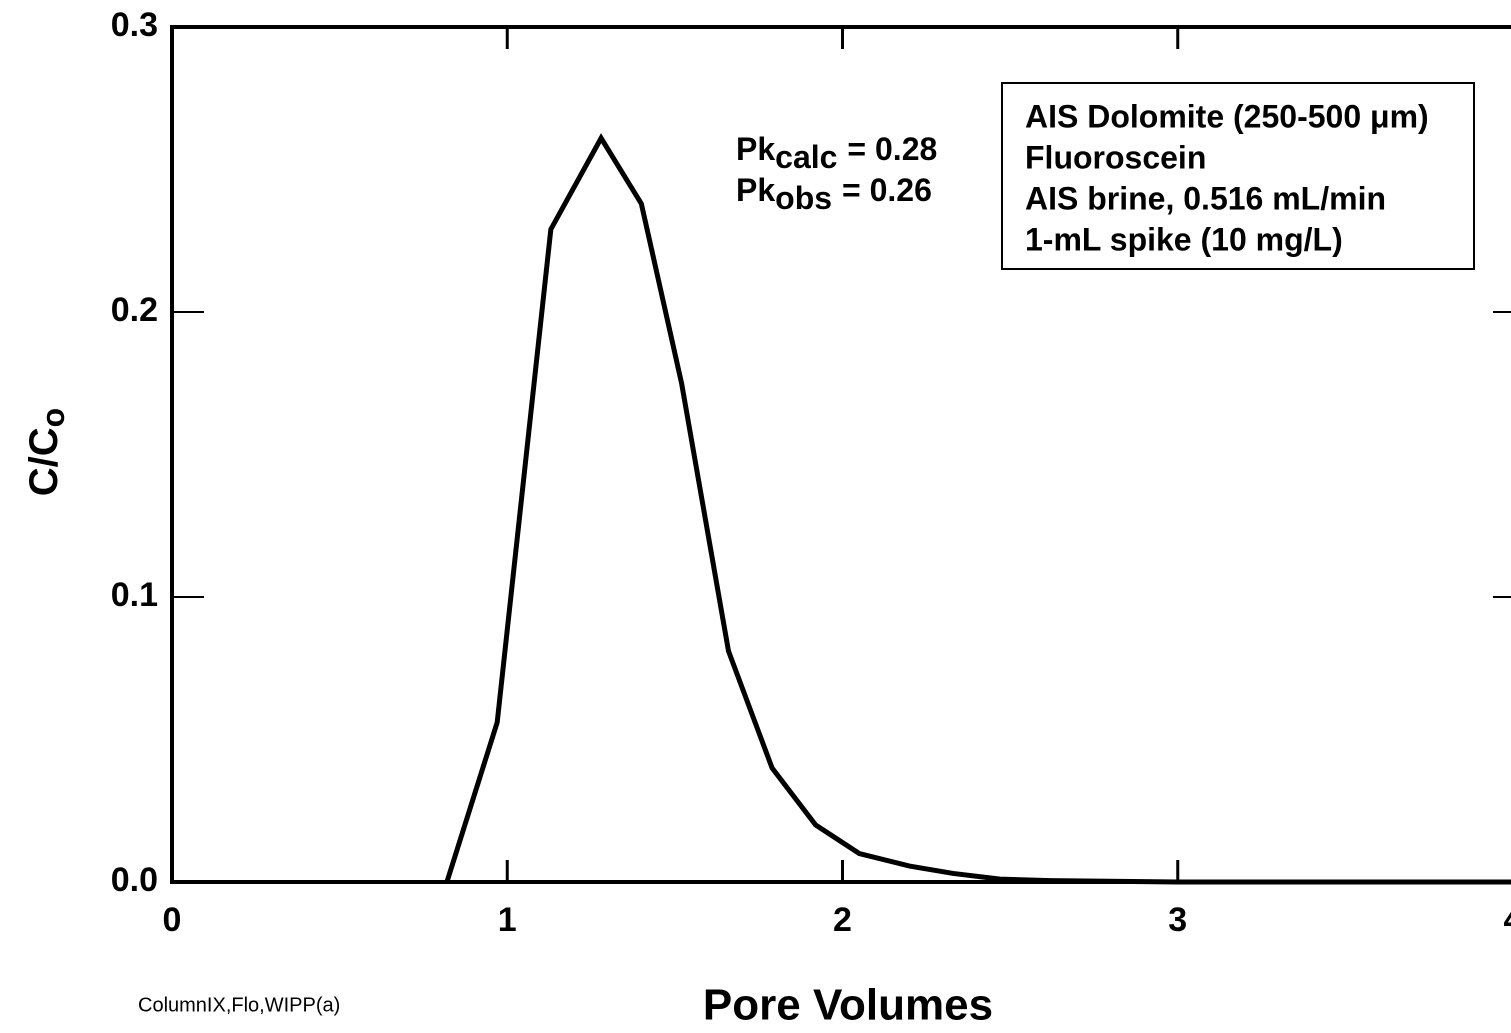 The height and width of the screenshot is (1033, 1511). I want to click on info-line: 1-mL spike (10 mg/L), so click(1184, 239).